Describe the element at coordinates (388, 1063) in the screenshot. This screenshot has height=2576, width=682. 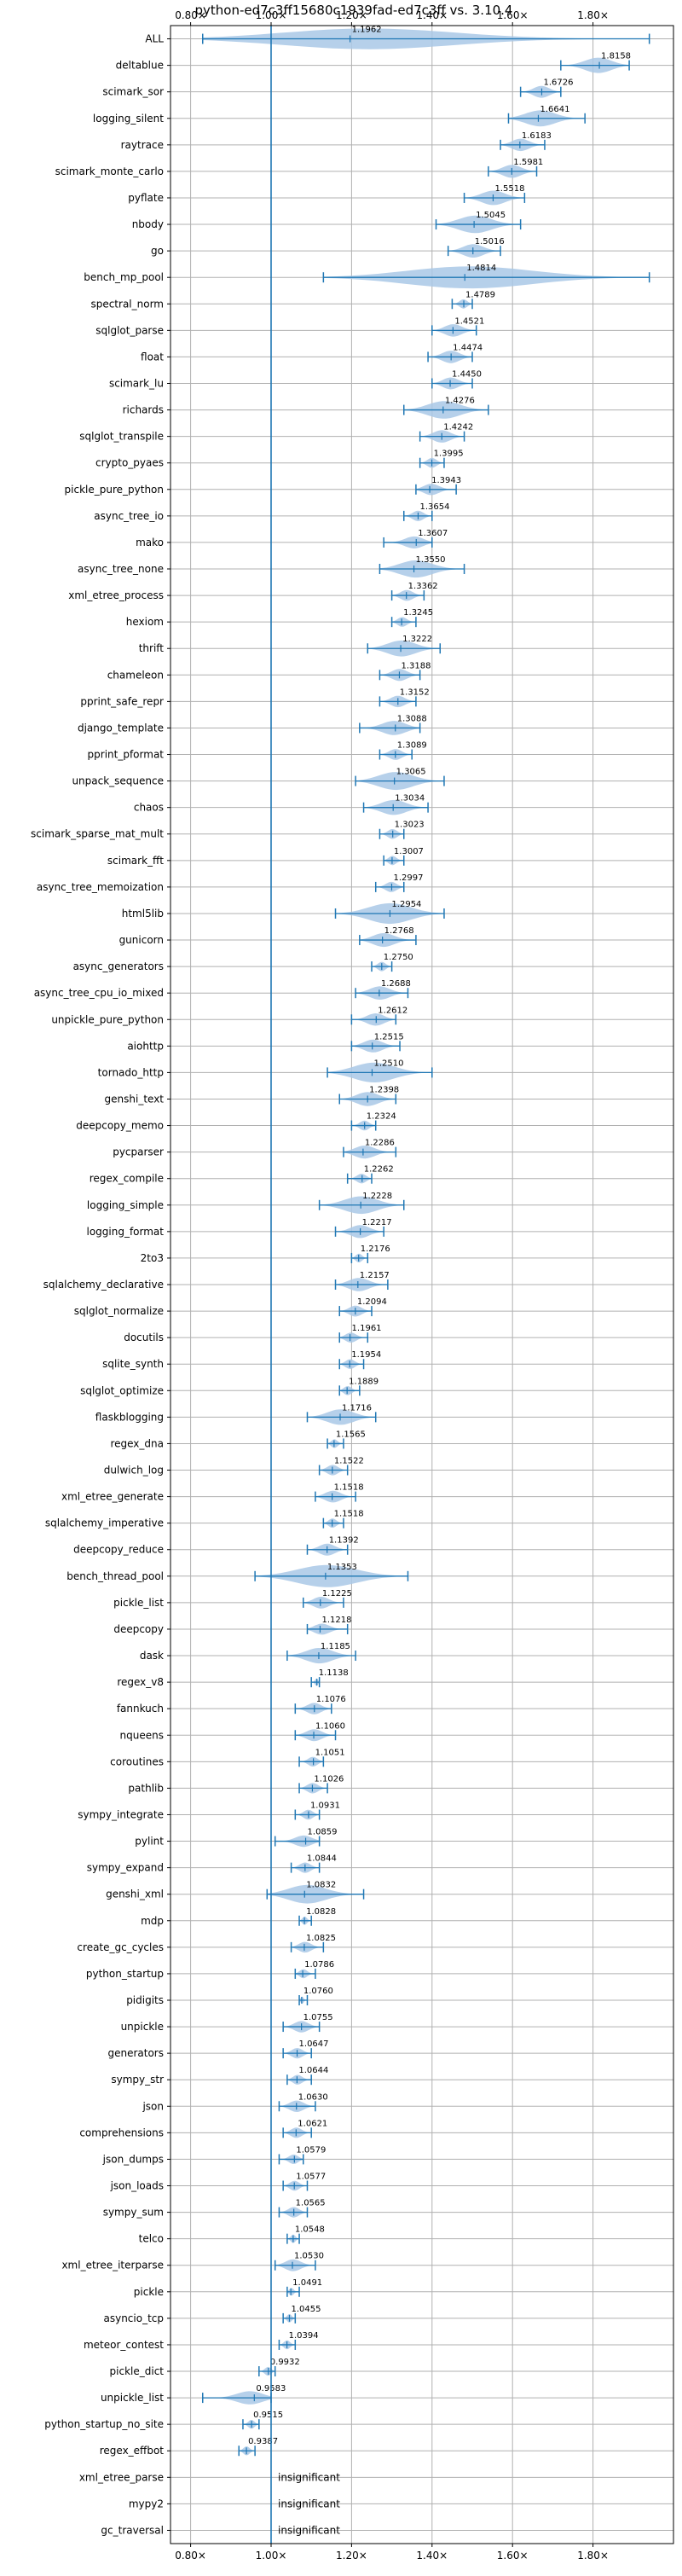
I see `value-label: 1.2510` at that location.